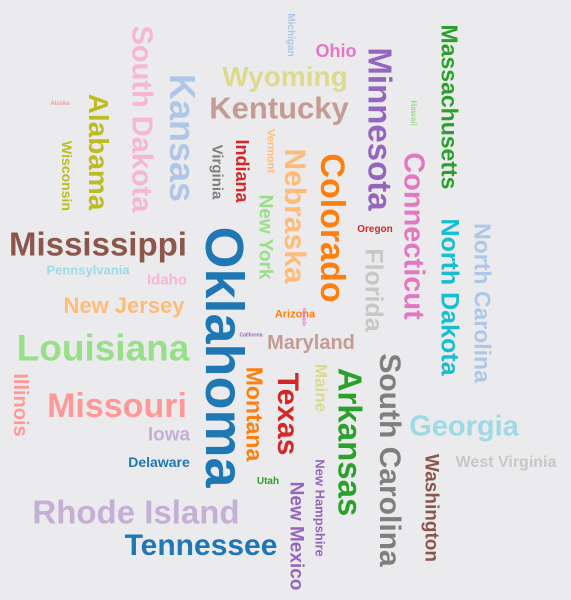  What do you see at coordinates (182, 138) in the screenshot?
I see `word-kansas: Kansas` at bounding box center [182, 138].